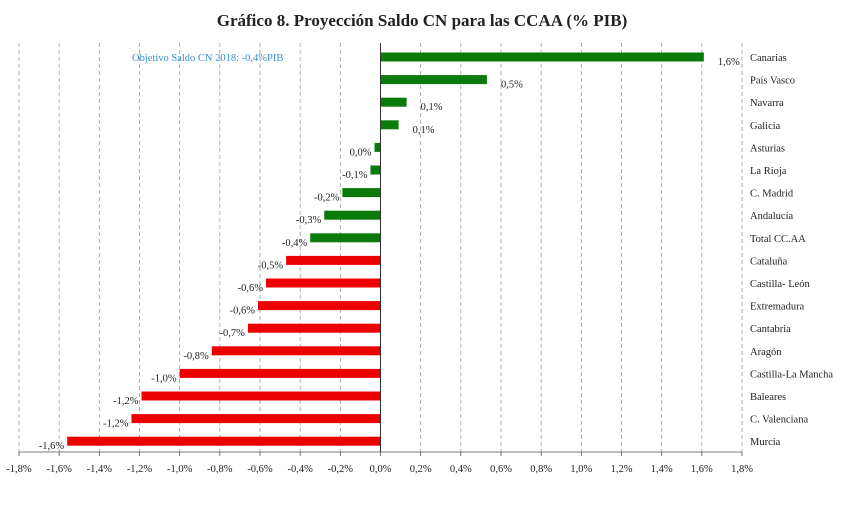 This screenshot has height=528, width=844. What do you see at coordinates (771, 216) in the screenshot?
I see `category-label: Andalucía` at bounding box center [771, 216].